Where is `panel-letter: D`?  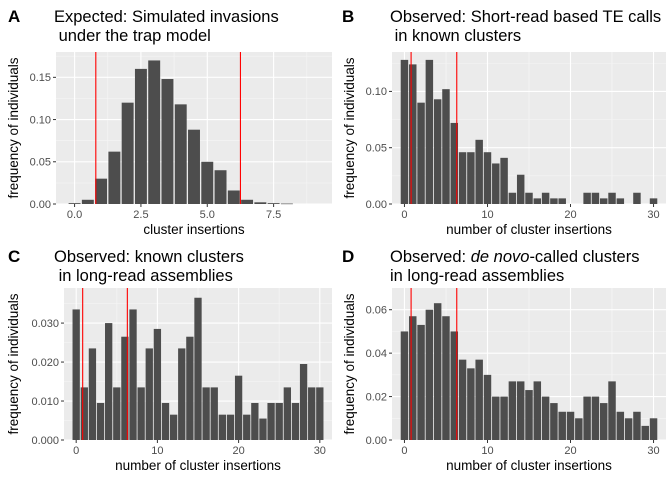
panel-letter: D is located at coordinates (348, 256).